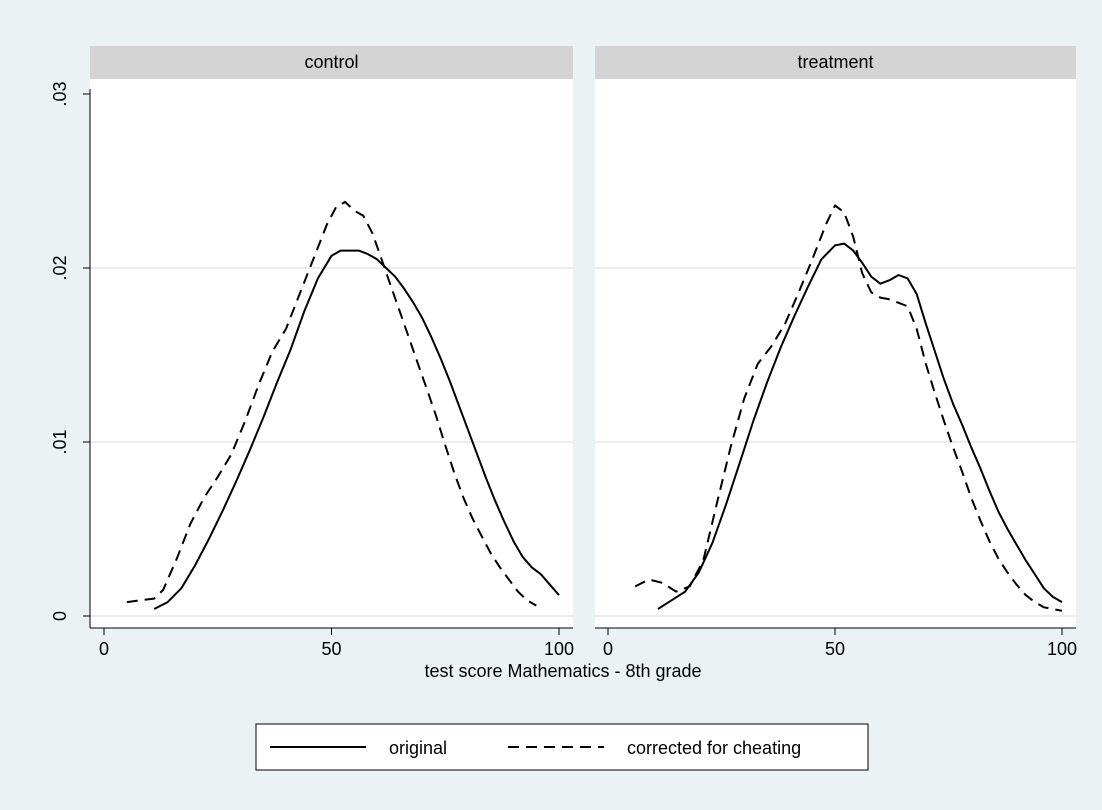 The image size is (1102, 810). Describe the element at coordinates (835, 649) in the screenshot. I see `x-tick-label-1-1: 50` at that location.